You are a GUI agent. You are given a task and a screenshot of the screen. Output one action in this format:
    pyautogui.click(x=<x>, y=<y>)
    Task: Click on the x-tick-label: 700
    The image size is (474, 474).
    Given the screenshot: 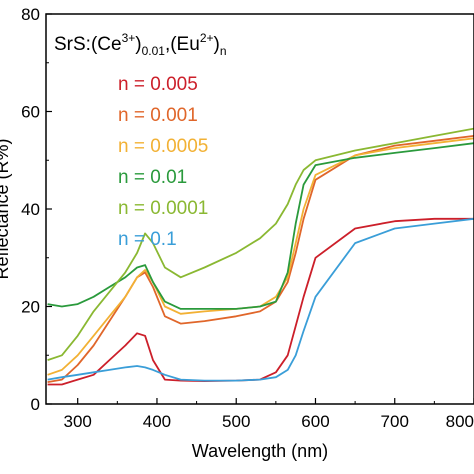 What is the action you would take?
    pyautogui.click(x=395, y=421)
    